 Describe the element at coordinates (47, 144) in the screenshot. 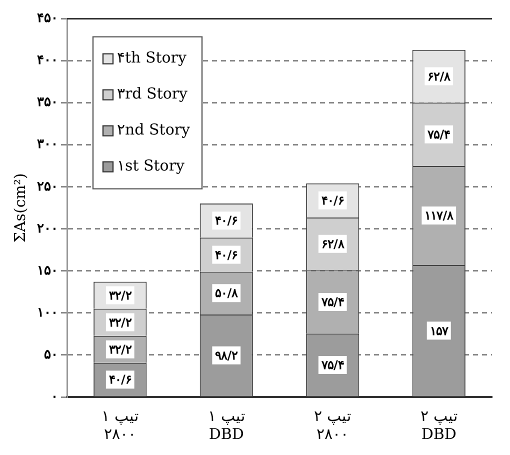

I see `y-tick-label: ۳۰۰` at that location.